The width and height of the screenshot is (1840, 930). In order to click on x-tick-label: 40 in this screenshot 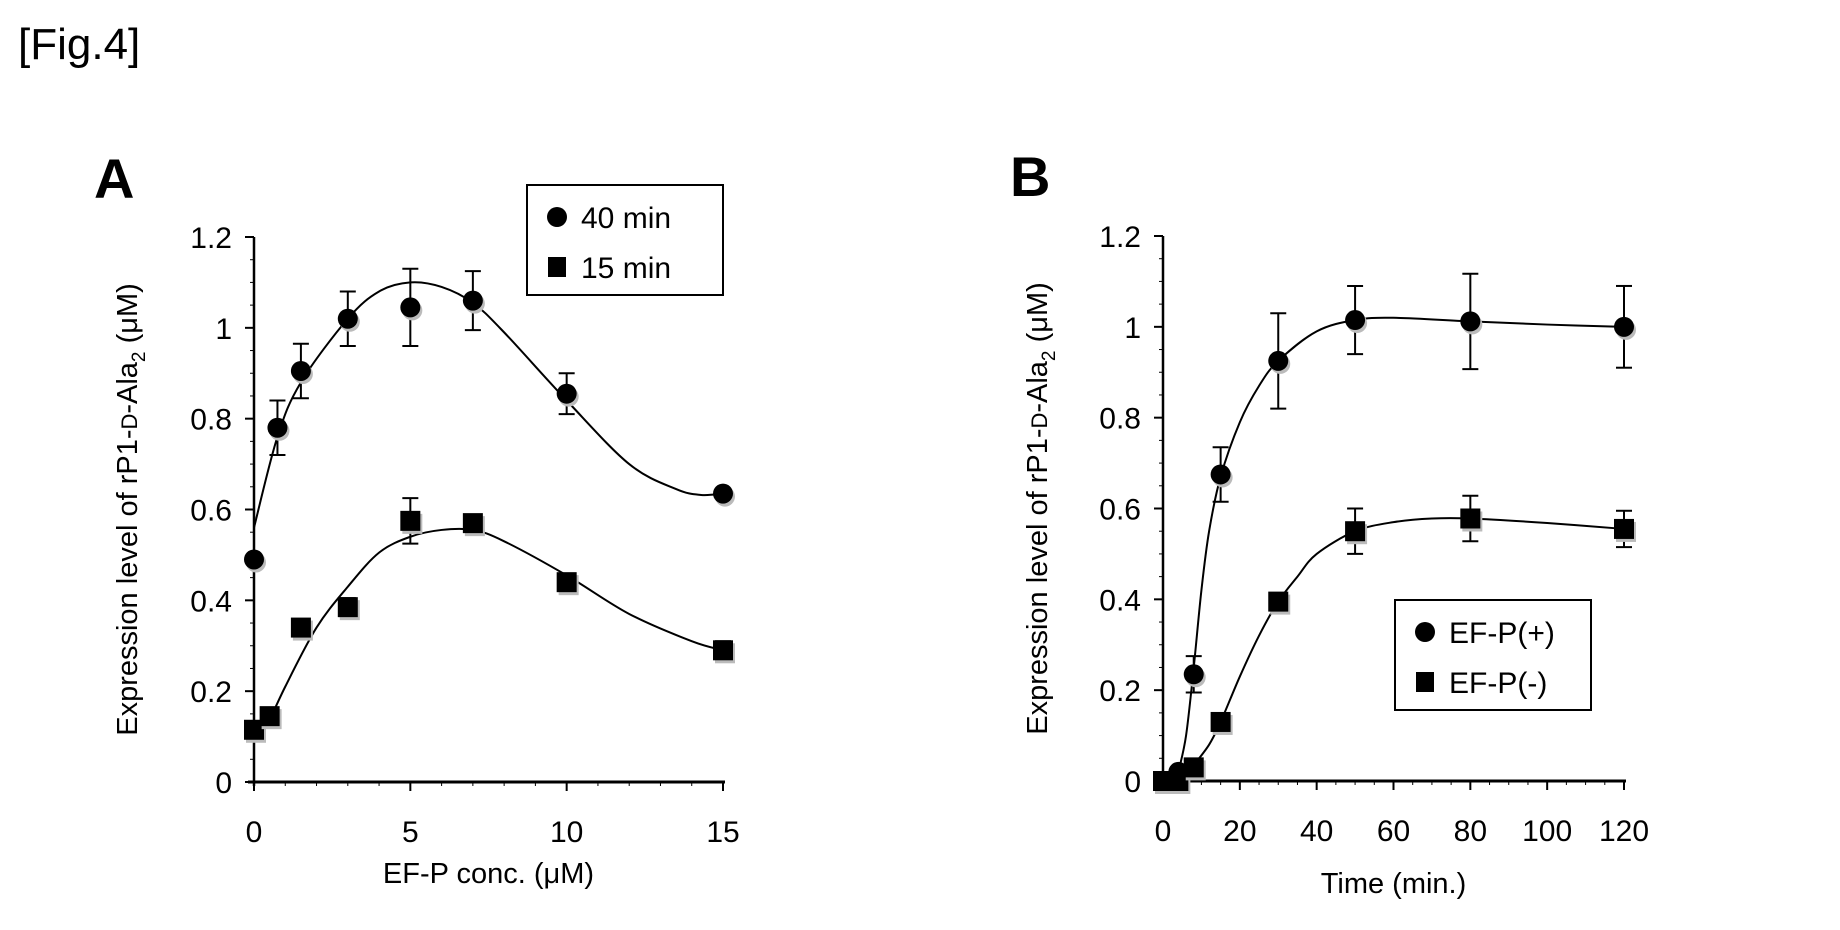, I will do `click(1316, 831)`.